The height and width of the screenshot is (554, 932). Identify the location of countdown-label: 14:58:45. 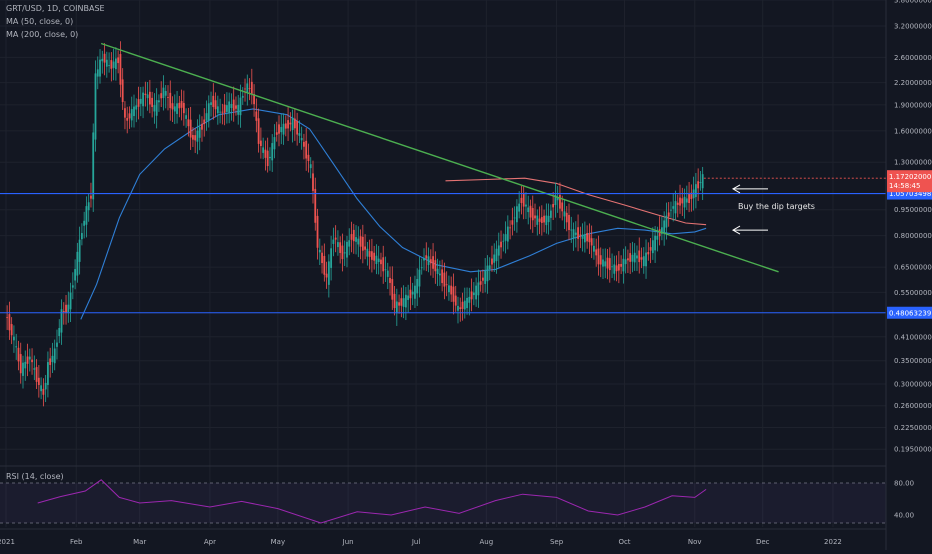
(904, 186).